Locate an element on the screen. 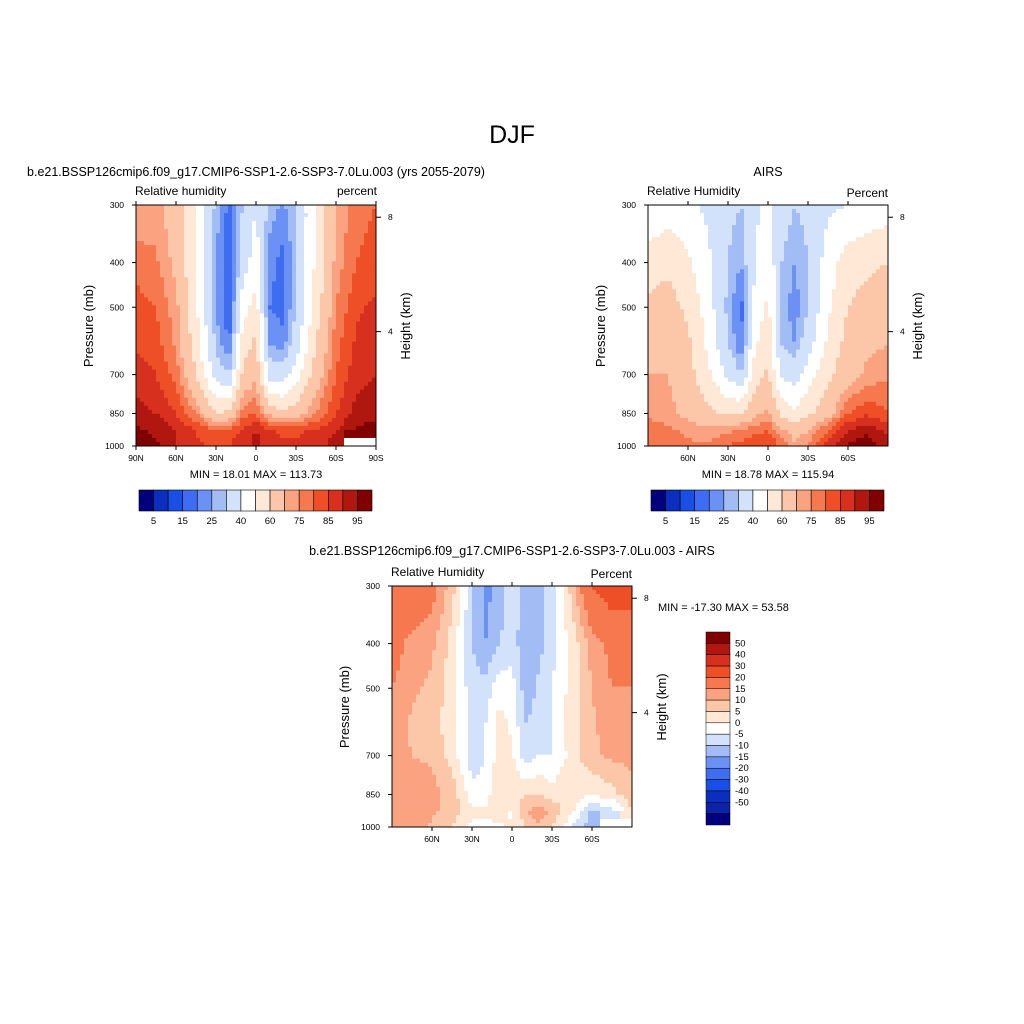 Image resolution: width=1024 pixels, height=1024 pixels. right-axis-label: Height (km) is located at coordinates (405, 325).